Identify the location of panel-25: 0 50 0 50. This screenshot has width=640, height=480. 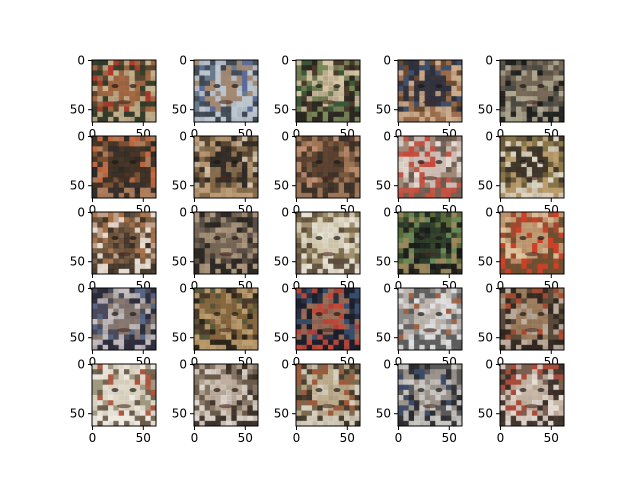
(521, 401).